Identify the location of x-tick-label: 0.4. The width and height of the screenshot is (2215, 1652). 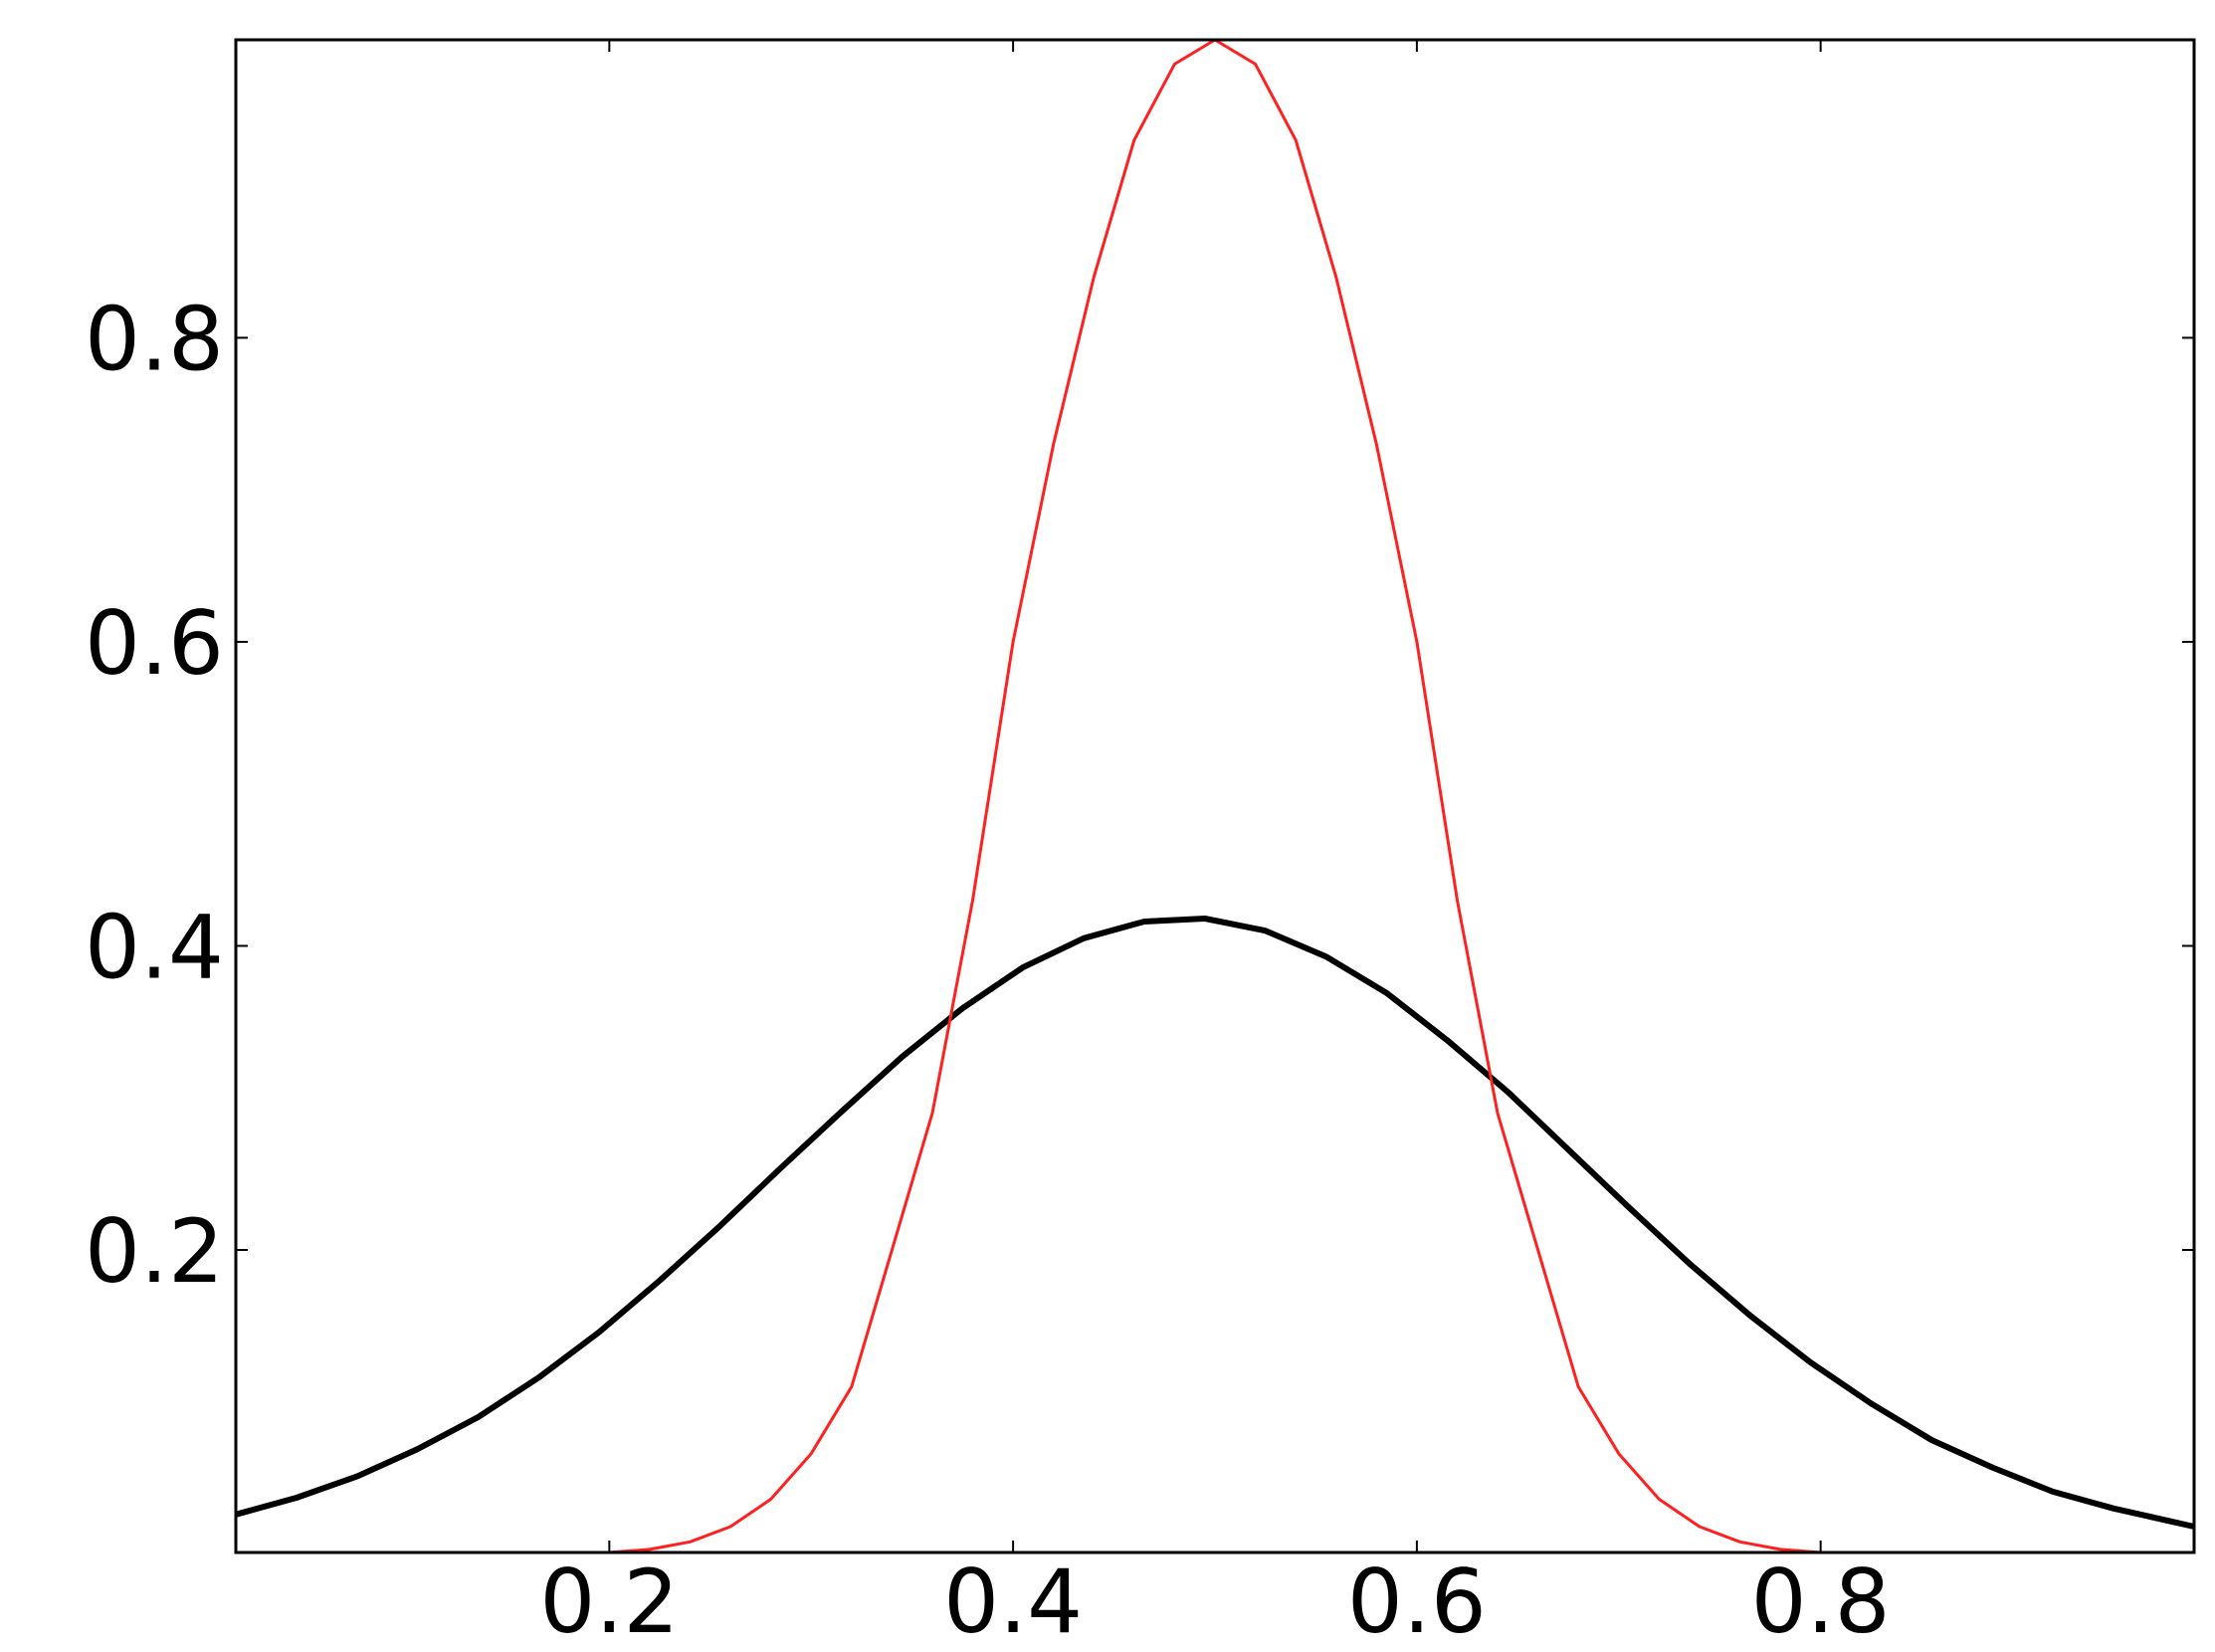
(1013, 1601).